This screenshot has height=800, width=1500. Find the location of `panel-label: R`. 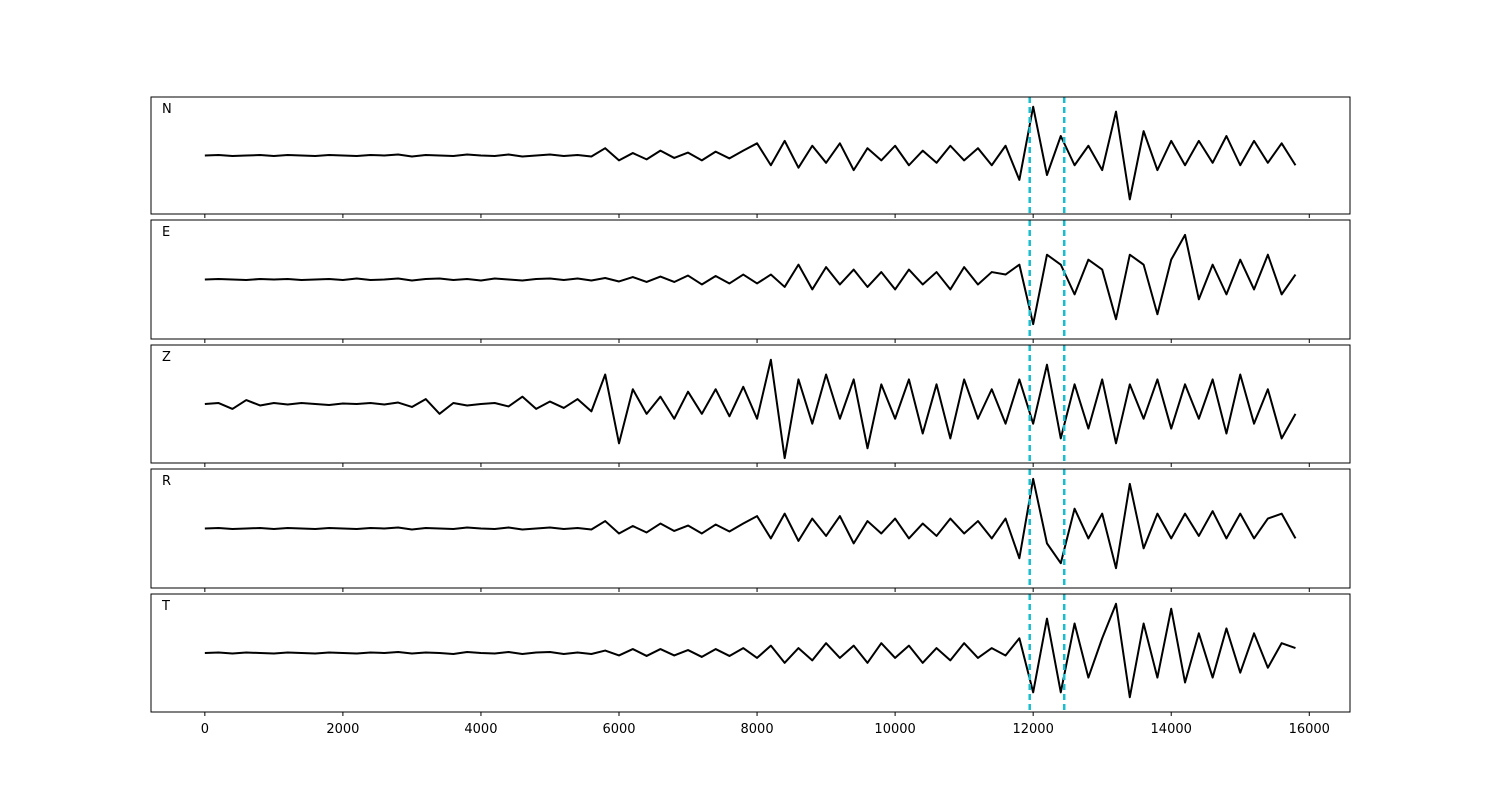

panel-label: R is located at coordinates (166, 481).